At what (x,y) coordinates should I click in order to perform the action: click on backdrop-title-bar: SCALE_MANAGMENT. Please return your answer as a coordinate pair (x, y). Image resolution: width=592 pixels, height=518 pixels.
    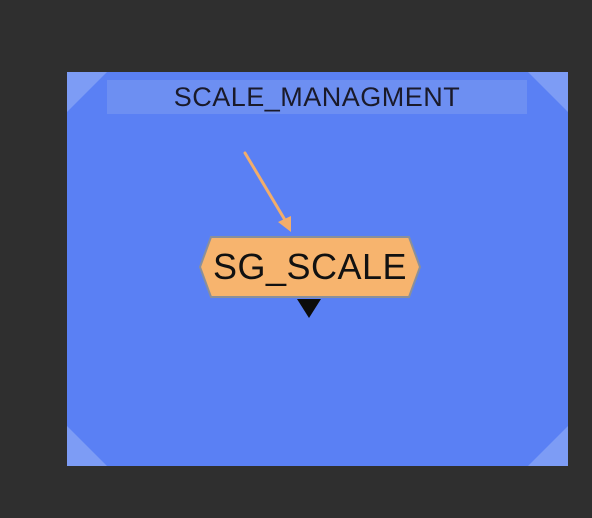
    Looking at the image, I should click on (317, 97).